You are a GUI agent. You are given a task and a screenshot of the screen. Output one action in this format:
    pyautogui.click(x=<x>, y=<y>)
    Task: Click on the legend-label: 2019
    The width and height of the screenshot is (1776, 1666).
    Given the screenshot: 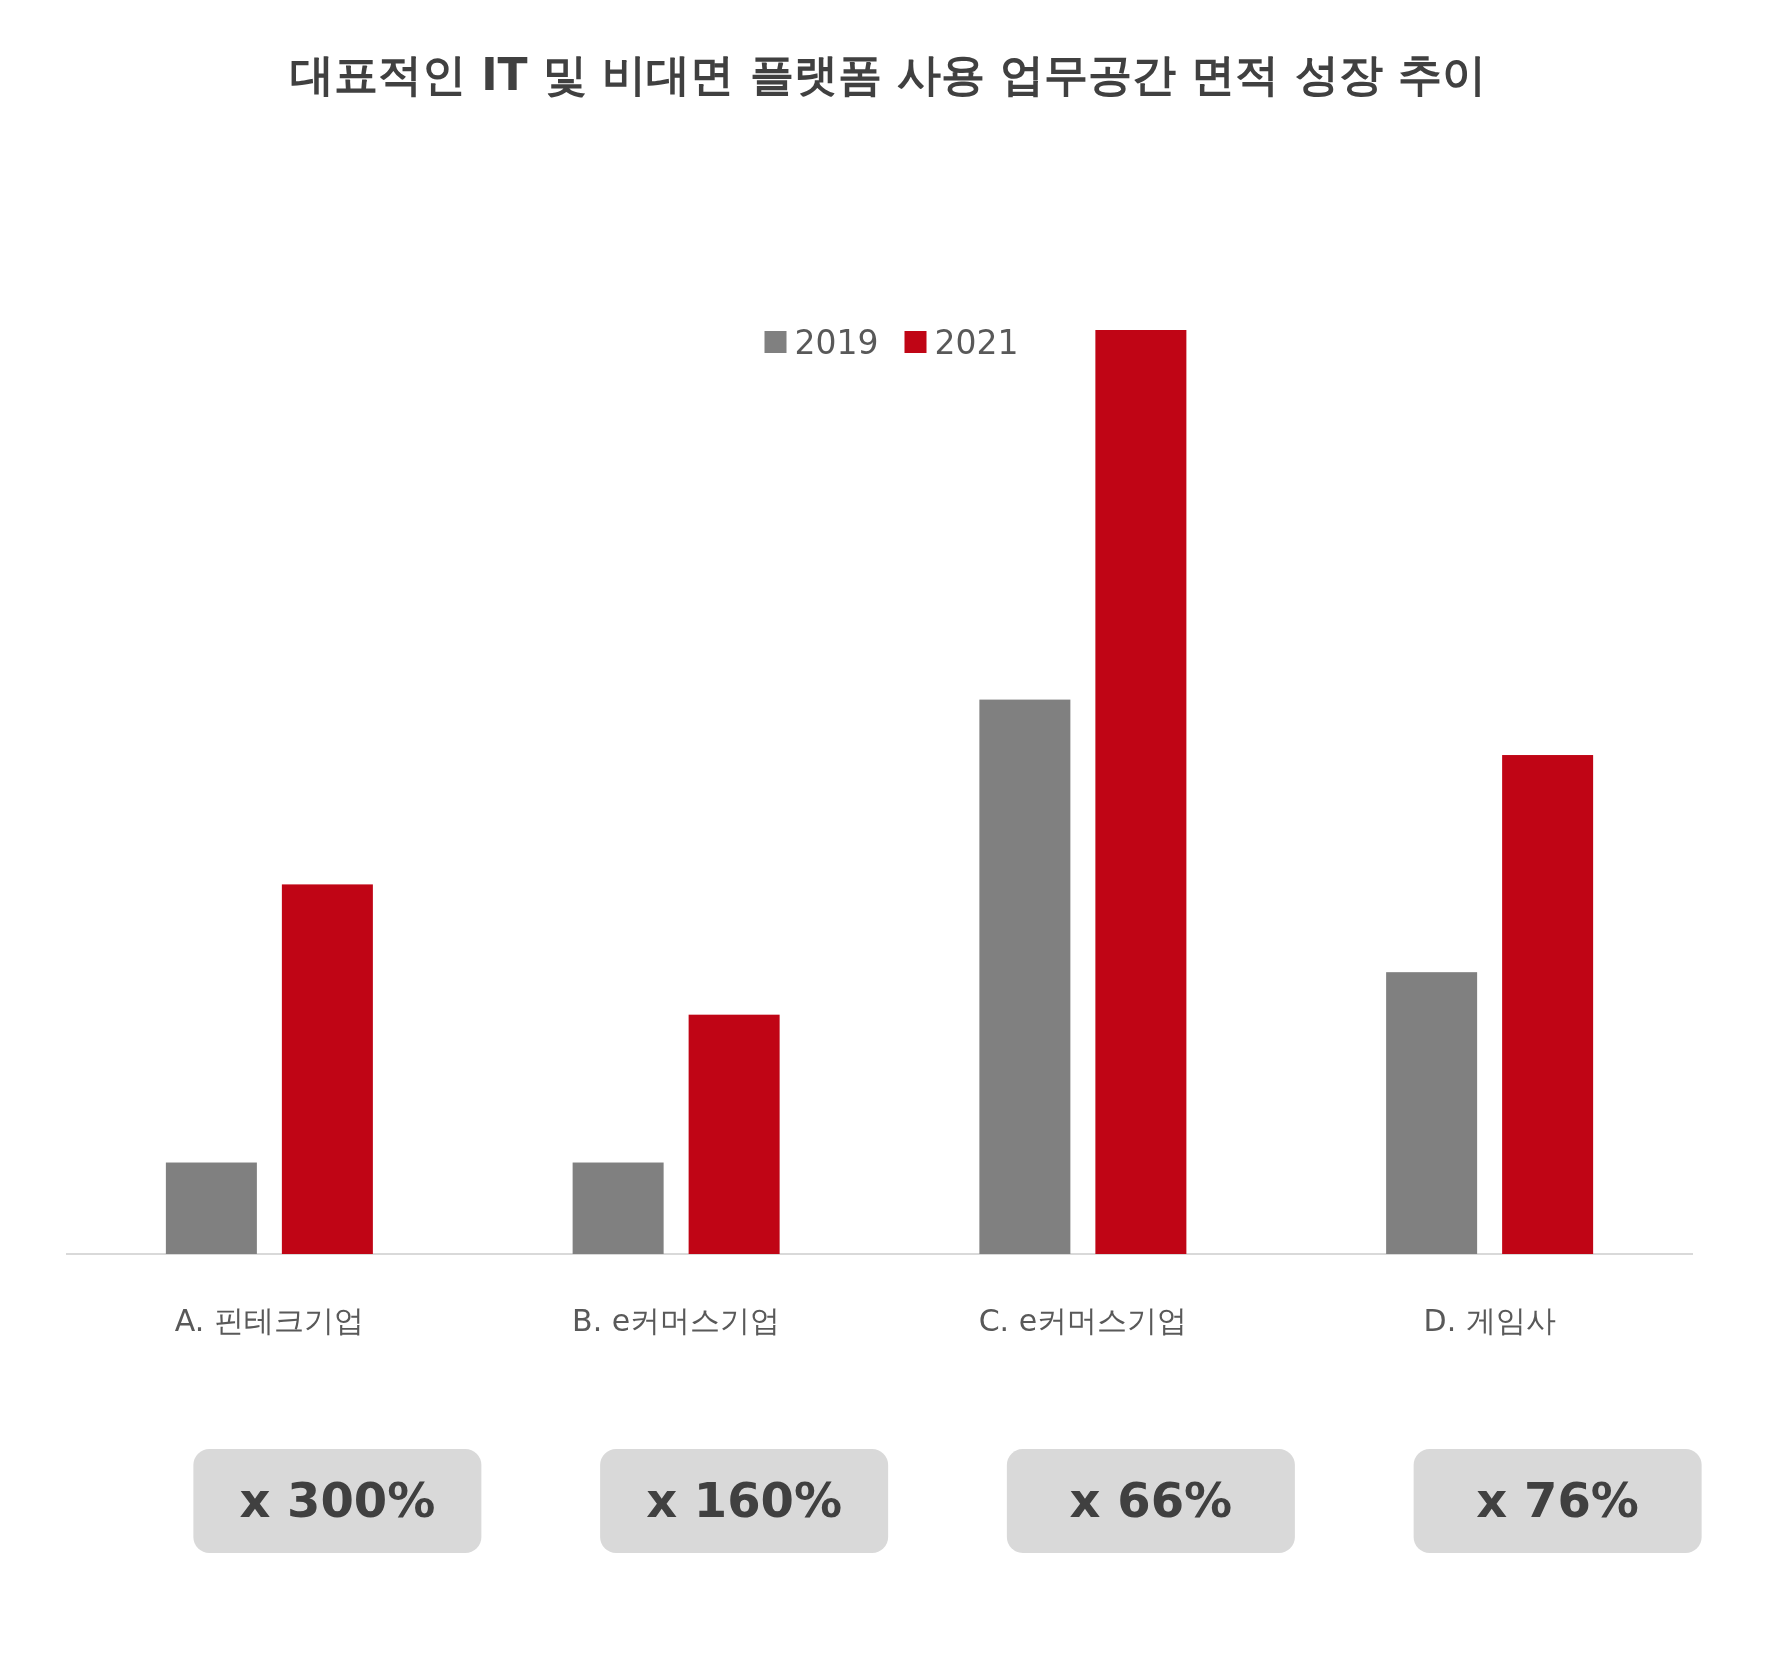 What is the action you would take?
    pyautogui.click(x=836, y=342)
    